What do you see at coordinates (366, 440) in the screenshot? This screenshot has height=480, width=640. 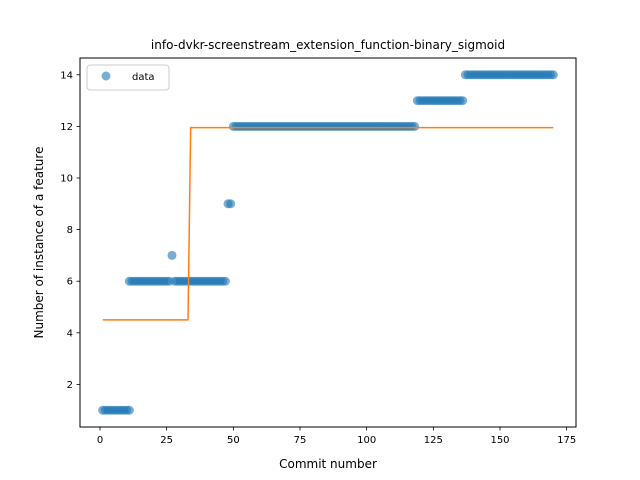 I see `x-tick-label: 100` at bounding box center [366, 440].